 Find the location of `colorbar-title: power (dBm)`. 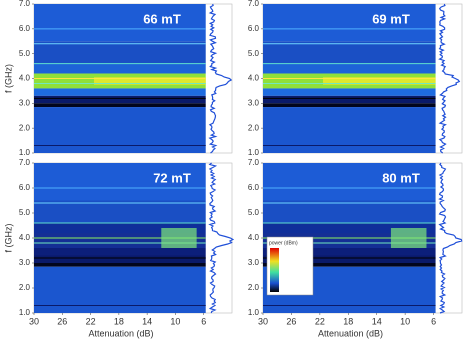

colorbar-title: power (dBm) is located at coordinates (283, 243).